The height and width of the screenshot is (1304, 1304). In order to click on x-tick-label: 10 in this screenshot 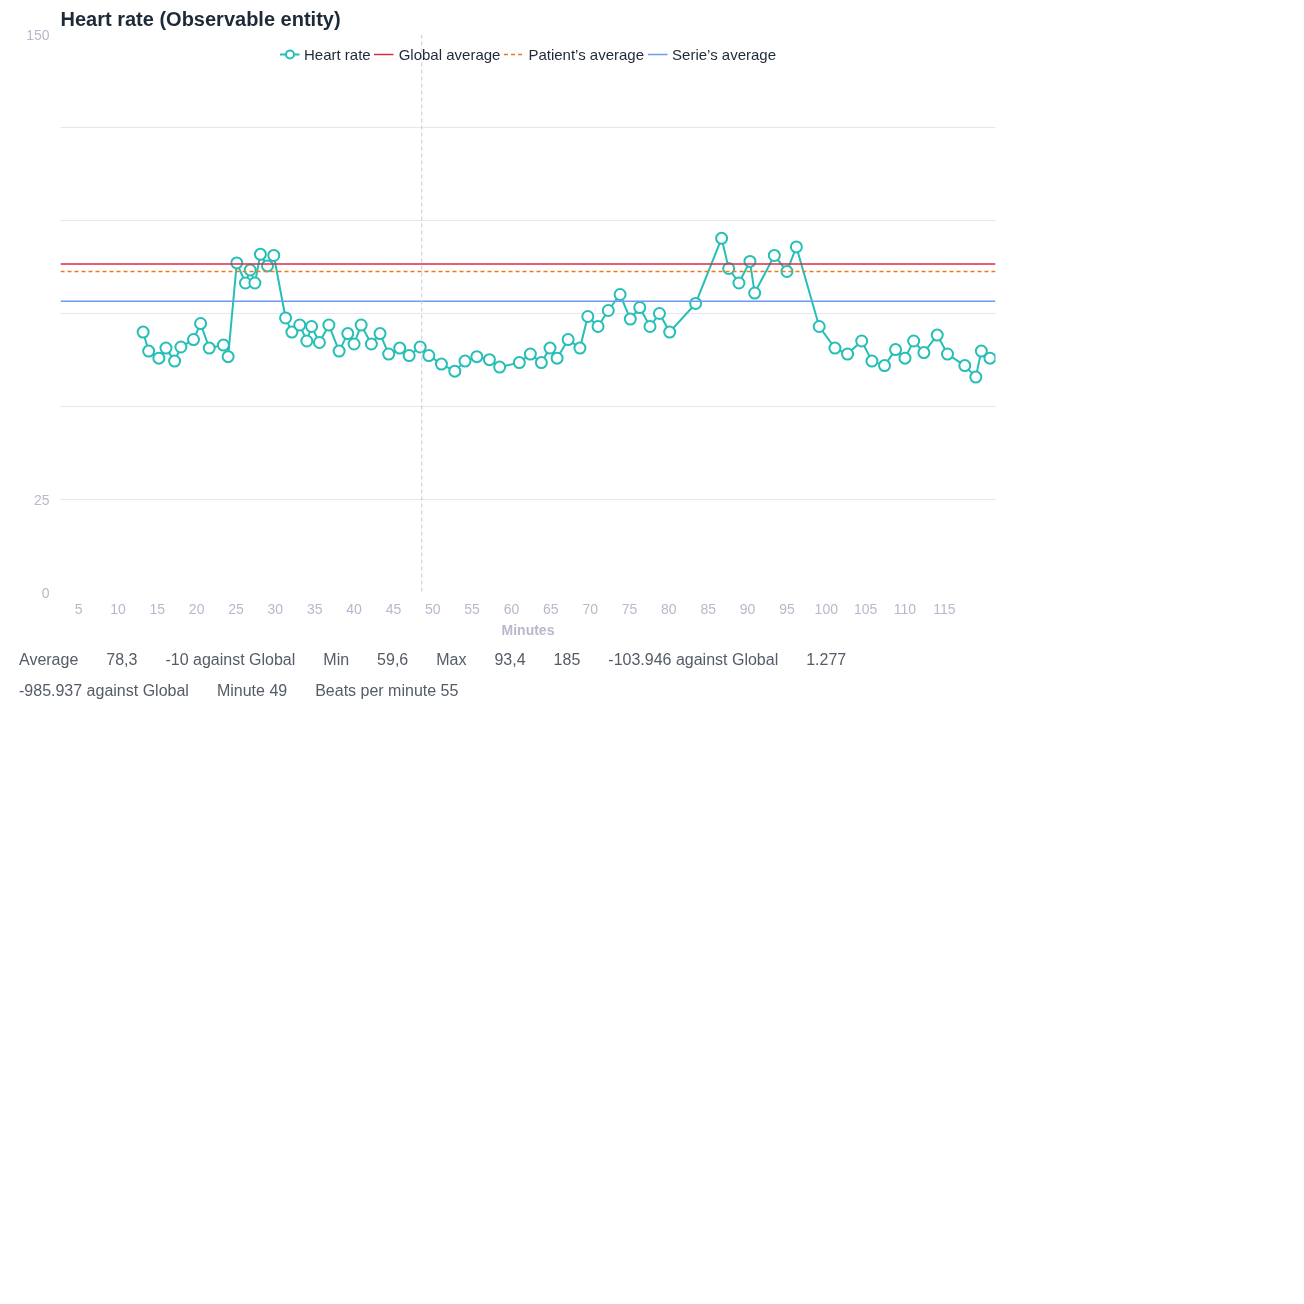, I will do `click(118, 608)`.